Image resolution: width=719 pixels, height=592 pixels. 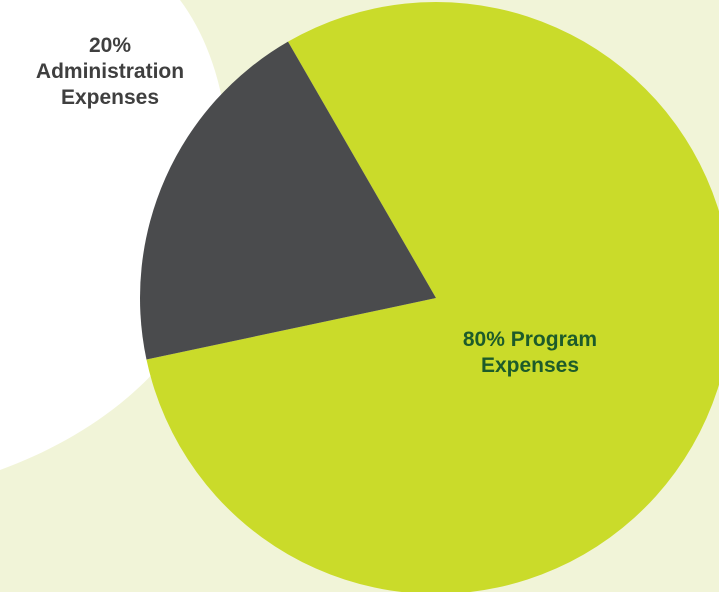 What do you see at coordinates (110, 97) in the screenshot?
I see `admin-label-line3: Expenses` at bounding box center [110, 97].